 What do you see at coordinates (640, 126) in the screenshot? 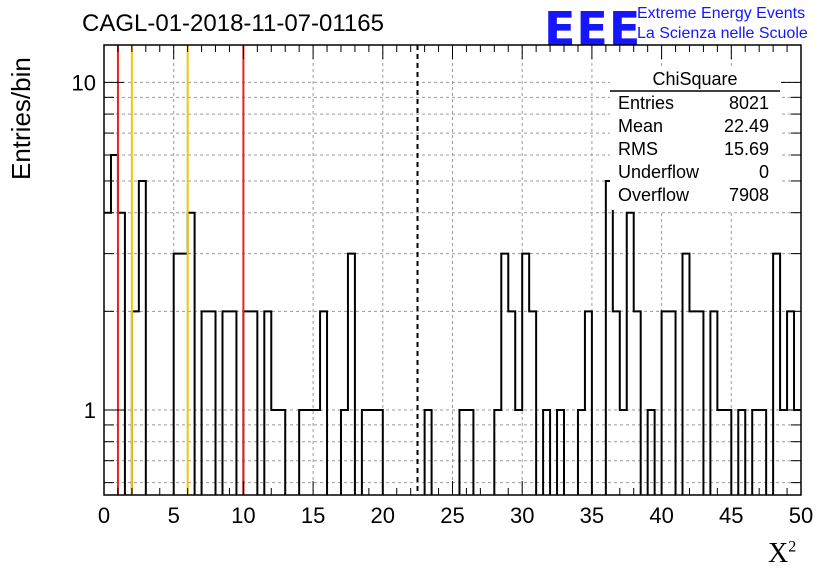
I see `stats-label: Mean` at bounding box center [640, 126].